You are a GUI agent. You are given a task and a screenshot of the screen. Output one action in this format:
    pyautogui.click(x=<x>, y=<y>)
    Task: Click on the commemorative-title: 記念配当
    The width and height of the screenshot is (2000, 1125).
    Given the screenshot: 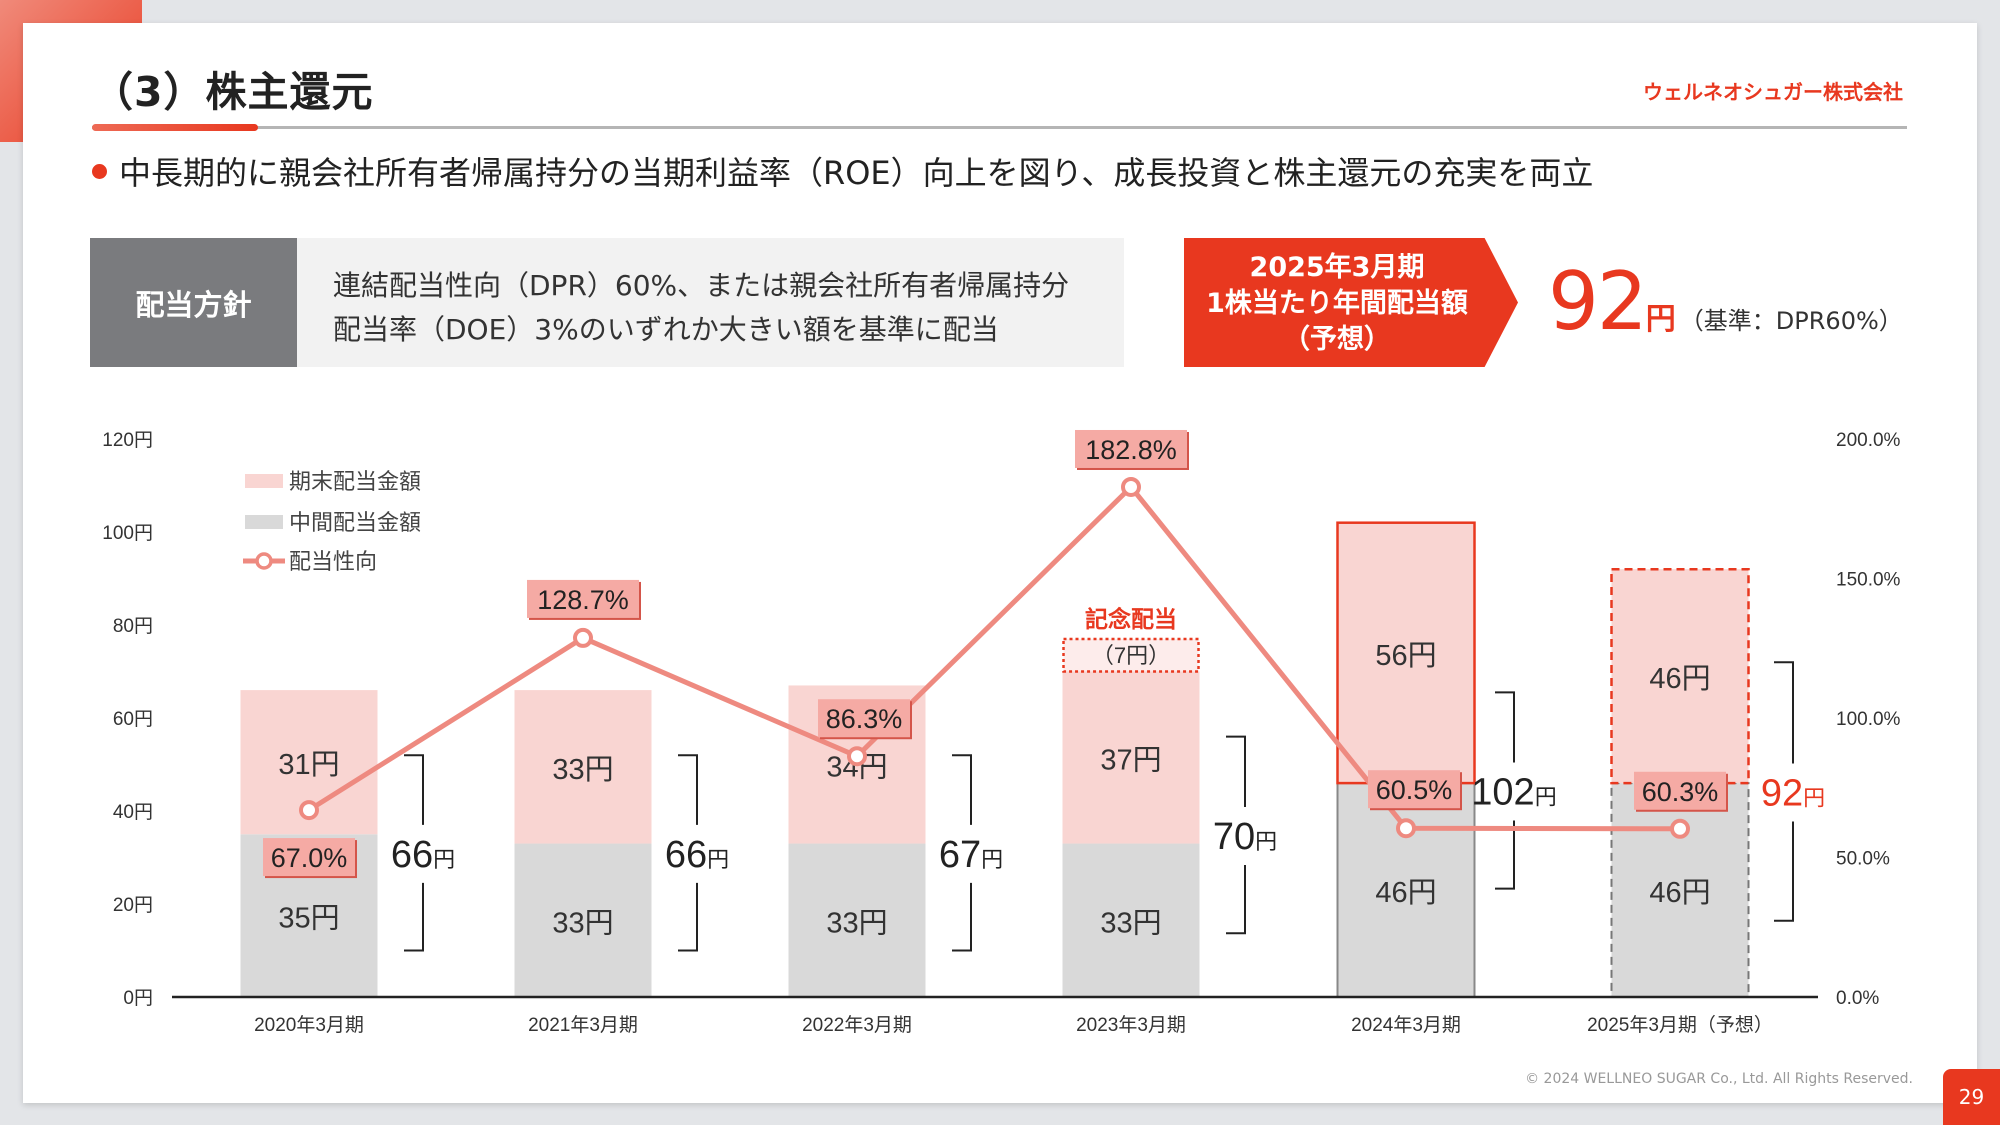 What is the action you would take?
    pyautogui.click(x=1131, y=619)
    